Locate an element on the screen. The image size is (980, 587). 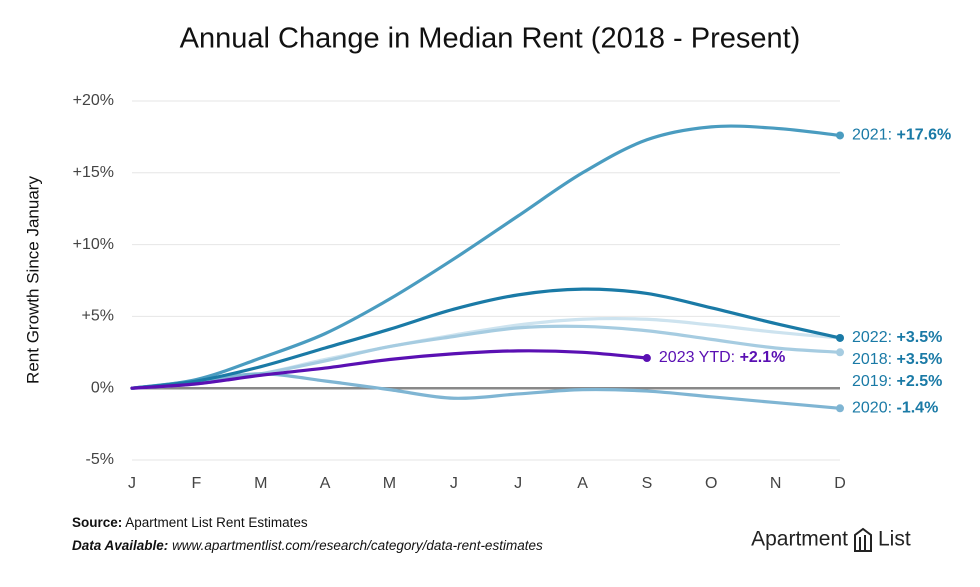
y-tick-label: +20% is located at coordinates (93, 100).